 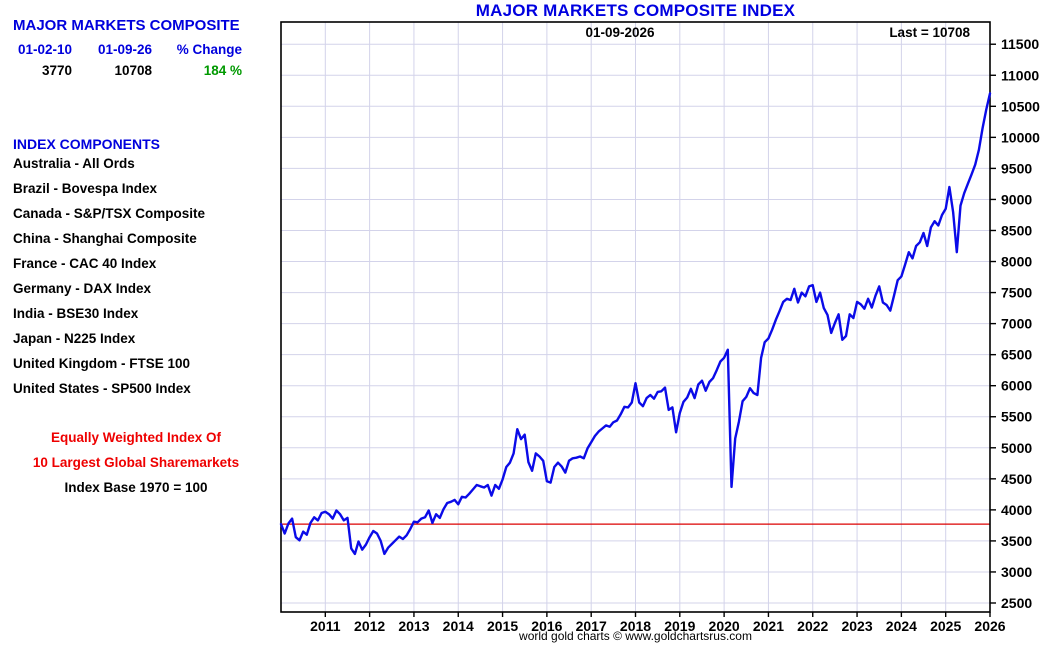 I want to click on svg-text: 10000, so click(x=1020, y=137).